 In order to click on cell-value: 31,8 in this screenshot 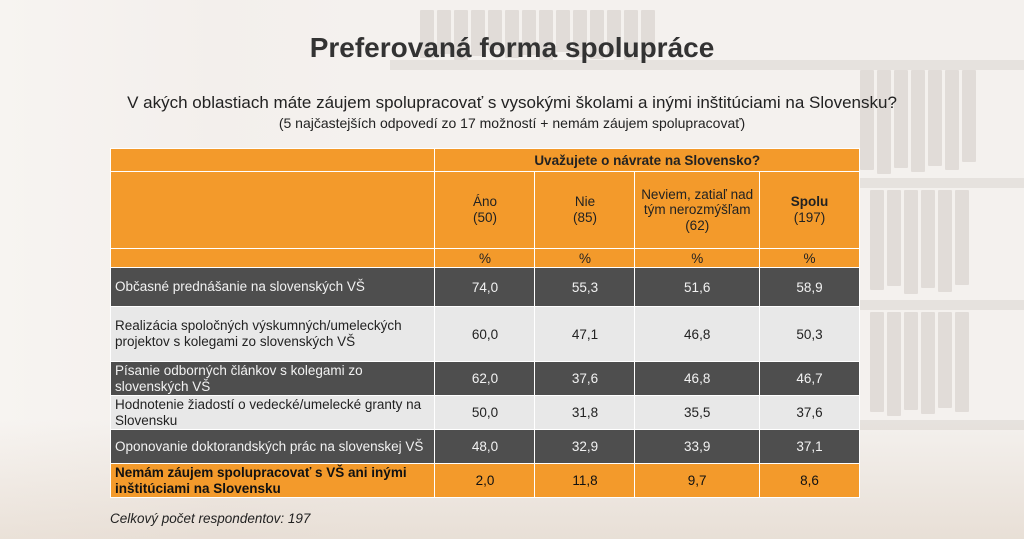, I will do `click(585, 412)`.